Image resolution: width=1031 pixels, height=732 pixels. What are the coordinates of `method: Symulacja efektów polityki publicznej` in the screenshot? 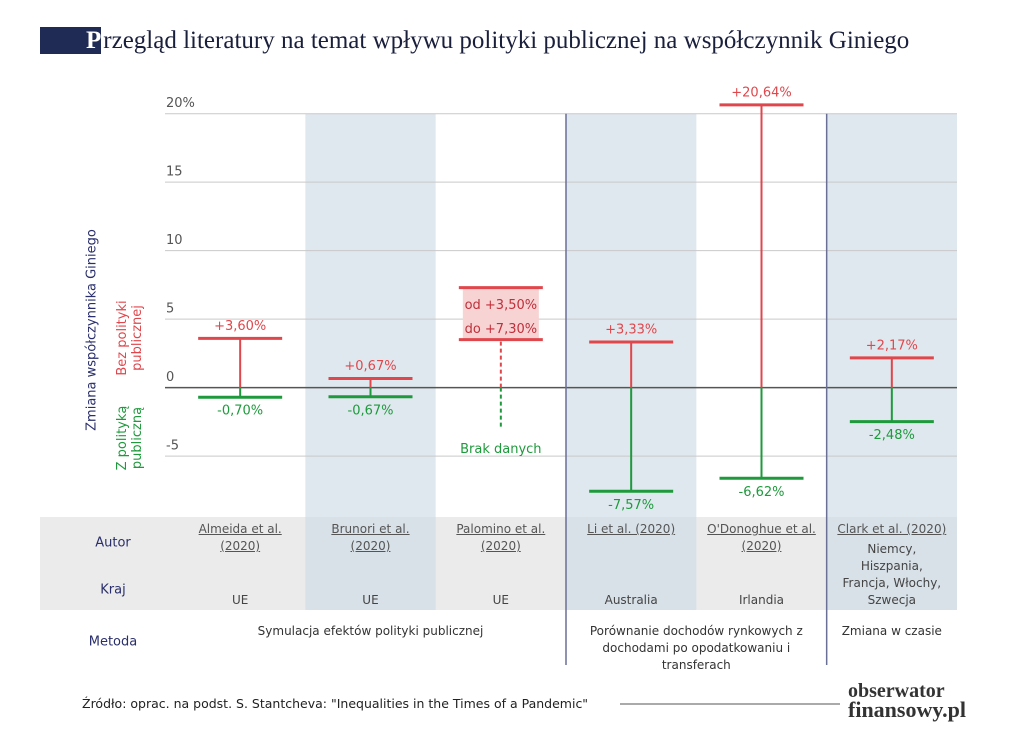 It's located at (370, 631).